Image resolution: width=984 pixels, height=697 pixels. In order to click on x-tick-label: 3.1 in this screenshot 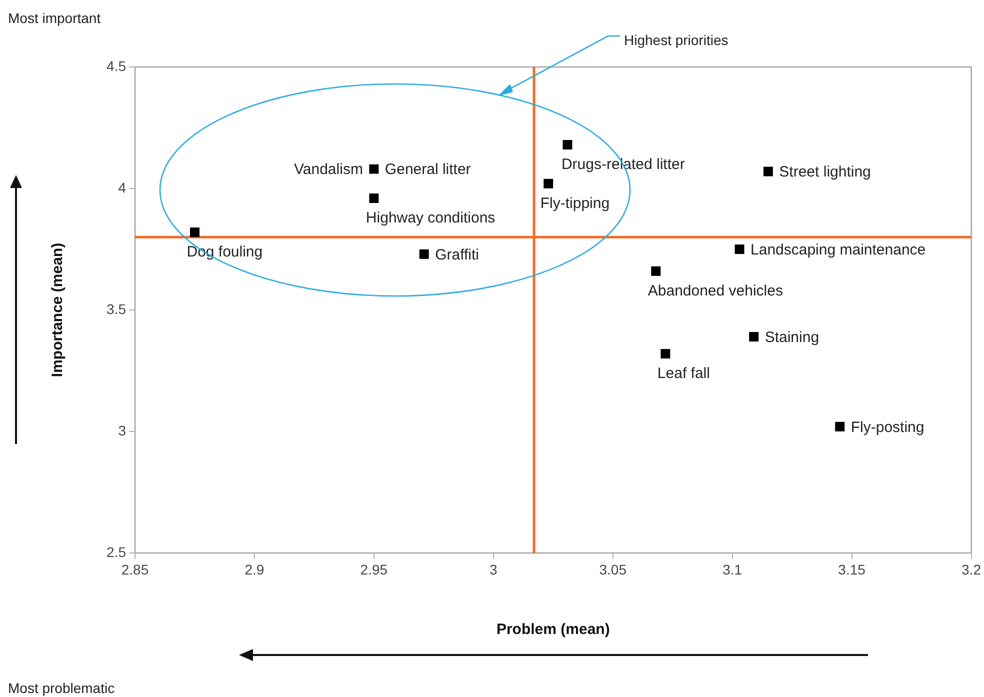, I will do `click(732, 569)`.